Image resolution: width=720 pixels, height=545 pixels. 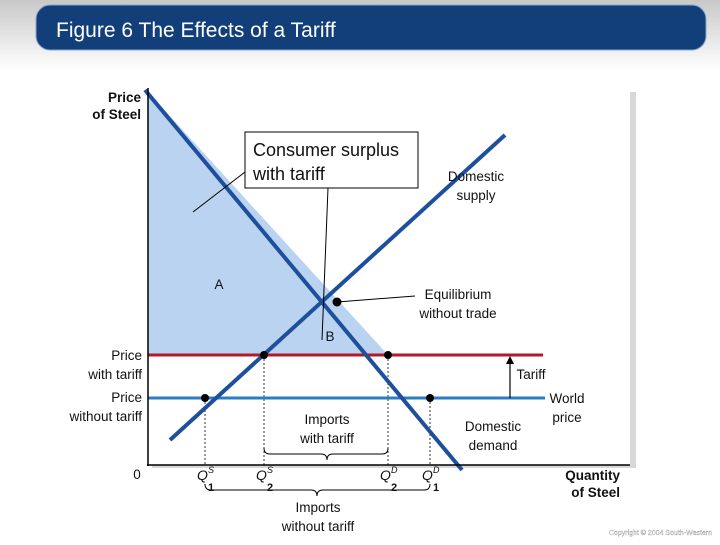 I want to click on supply-label: Domestic, so click(x=476, y=176).